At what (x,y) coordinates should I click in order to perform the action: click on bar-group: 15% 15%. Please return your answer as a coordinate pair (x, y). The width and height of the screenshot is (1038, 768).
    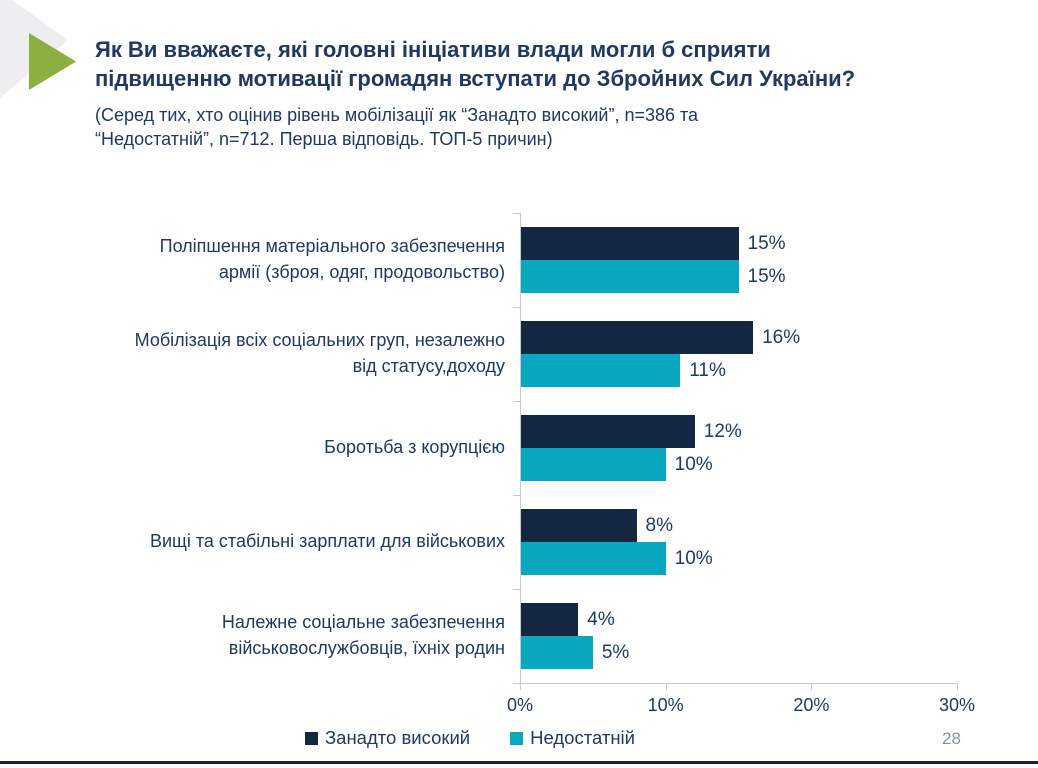
    Looking at the image, I should click on (755, 260).